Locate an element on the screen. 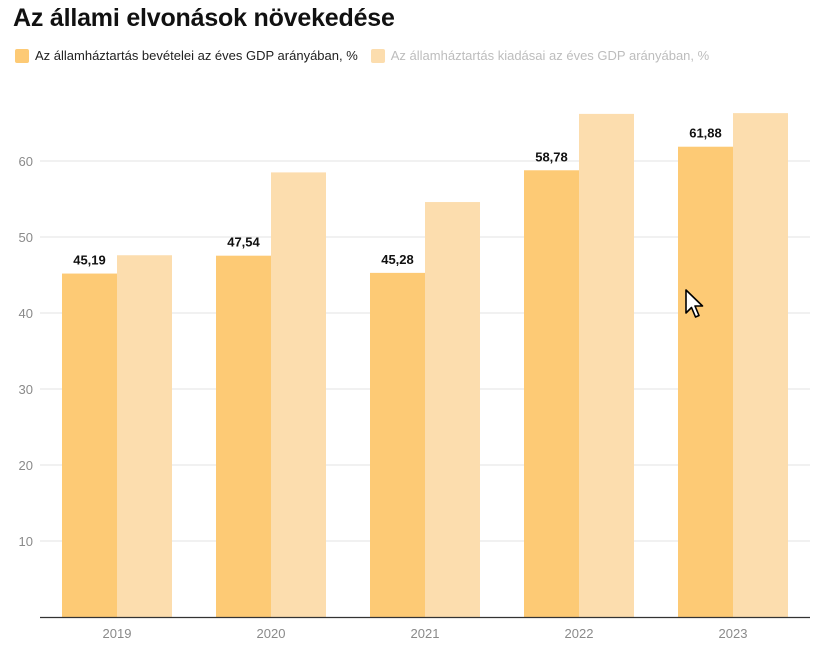 The width and height of the screenshot is (830, 662). data-label: 61,88 is located at coordinates (705, 133).